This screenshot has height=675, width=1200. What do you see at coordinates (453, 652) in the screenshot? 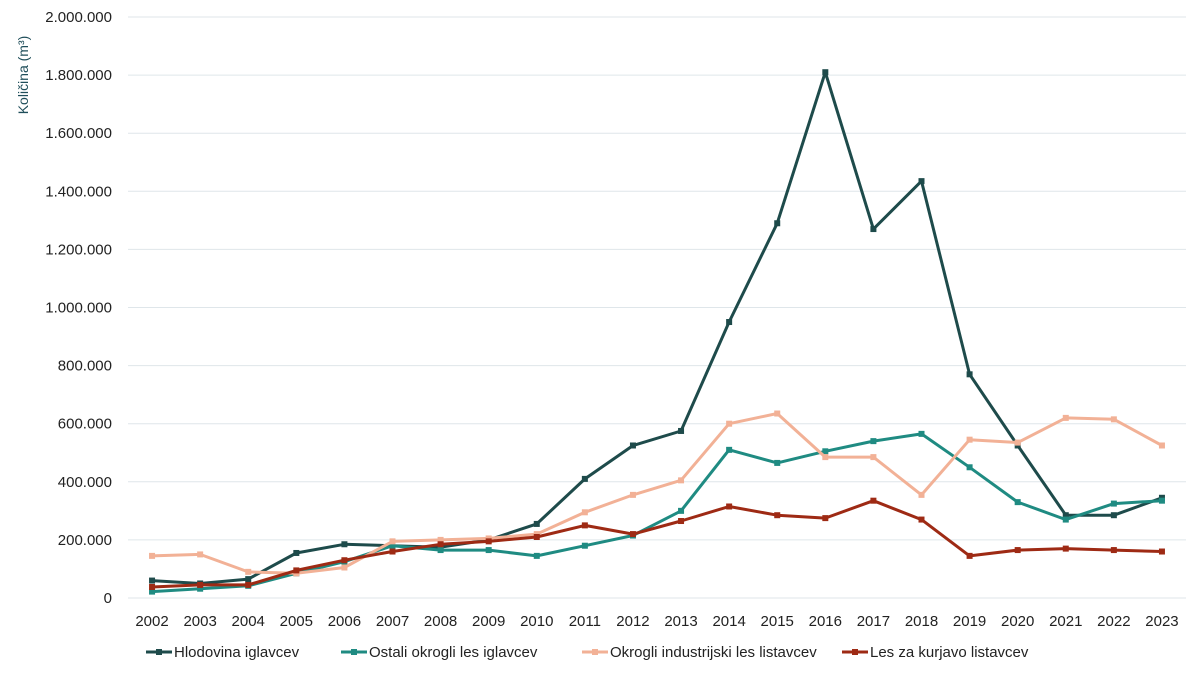
I see `legend-label: Ostali okrogli les iglavcev` at bounding box center [453, 652].